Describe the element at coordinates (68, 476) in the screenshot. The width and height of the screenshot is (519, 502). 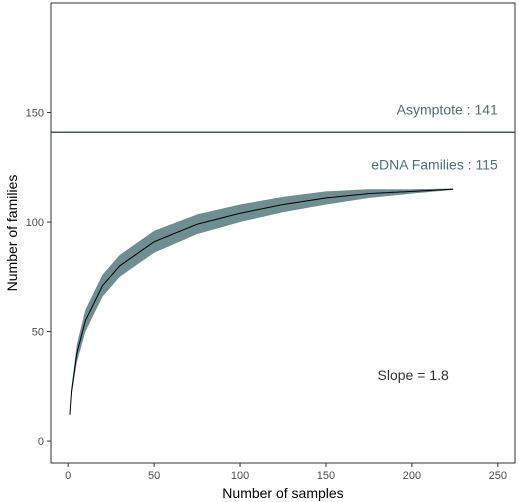
I see `x-tick-label: 0` at that location.